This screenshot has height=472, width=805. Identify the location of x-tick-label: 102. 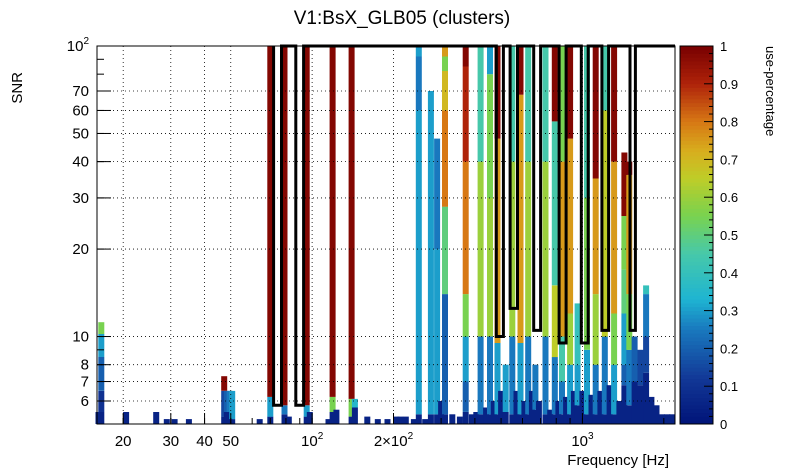
(312, 440).